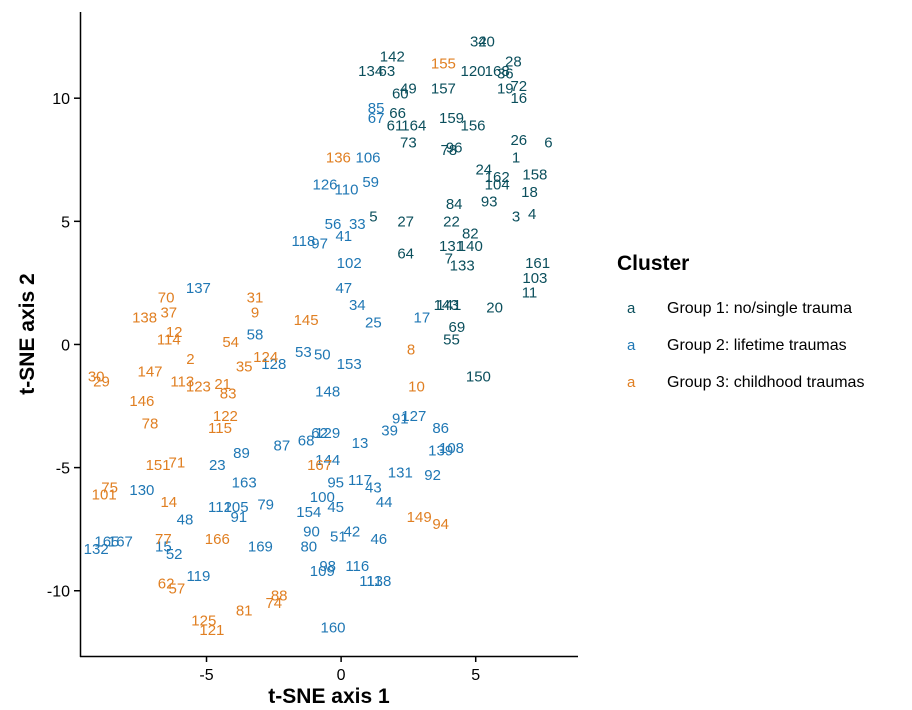  Describe the element at coordinates (220, 507) in the screenshot. I see `point-label: 112` at that location.